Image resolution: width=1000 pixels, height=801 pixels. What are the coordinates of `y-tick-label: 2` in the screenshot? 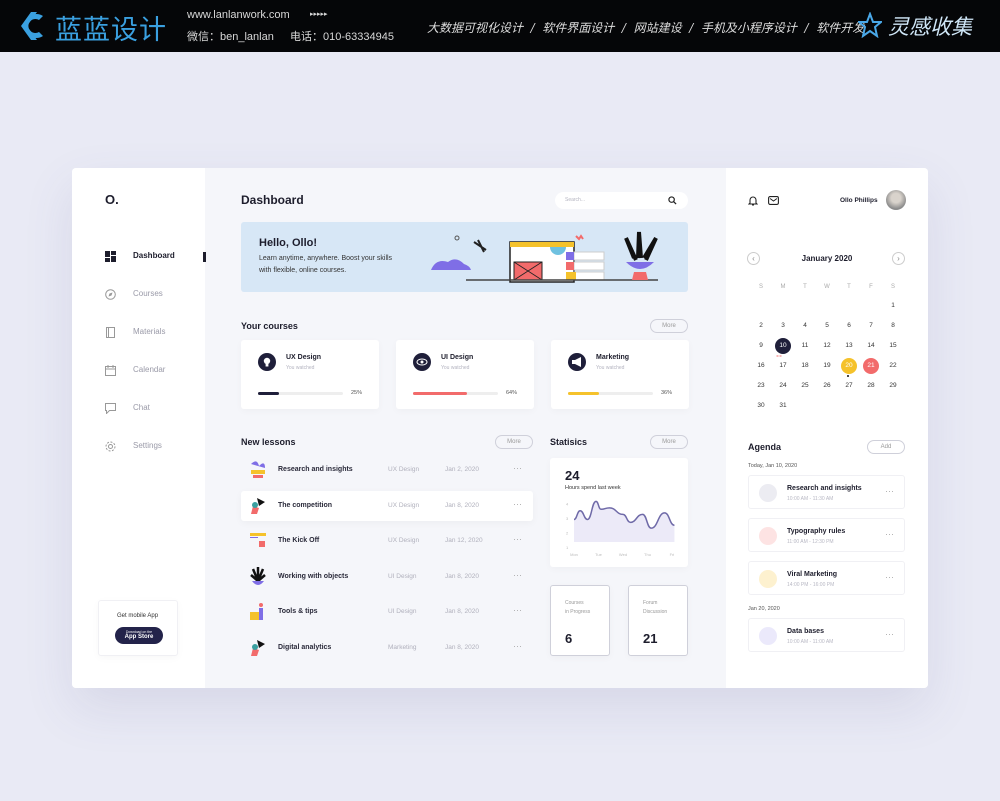 It's located at (567, 533).